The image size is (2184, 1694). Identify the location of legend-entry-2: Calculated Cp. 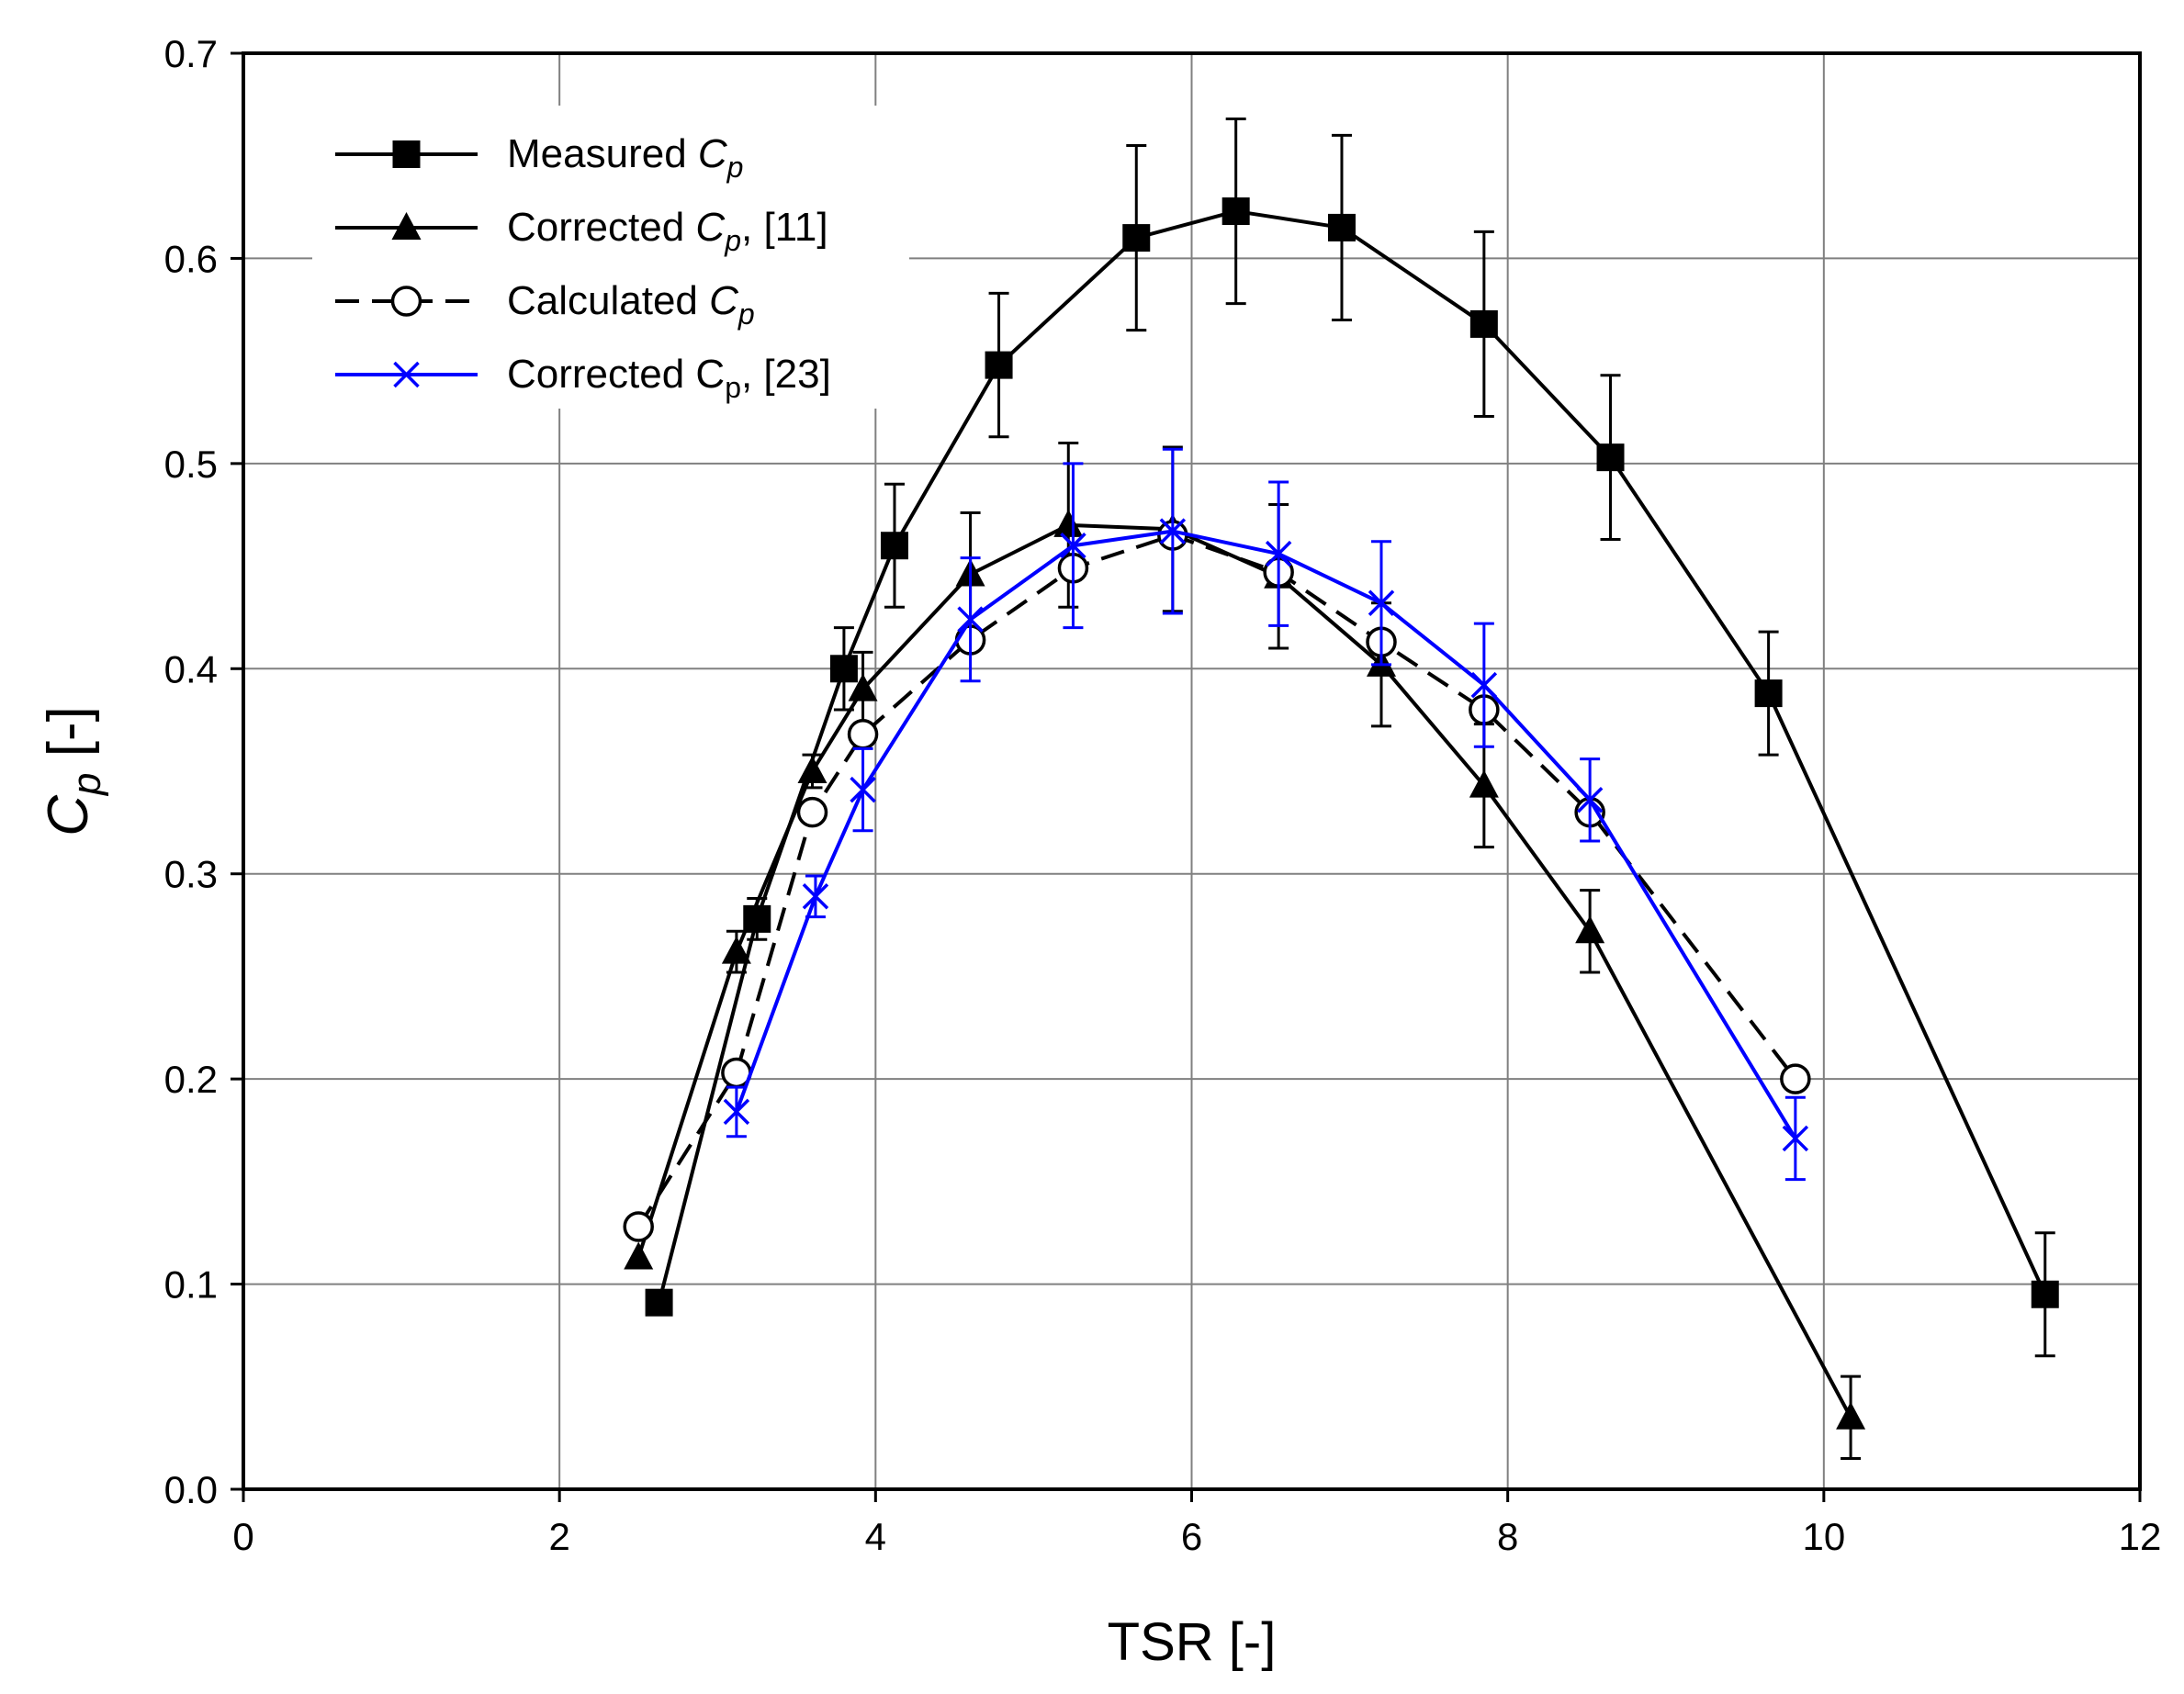
(545, 304).